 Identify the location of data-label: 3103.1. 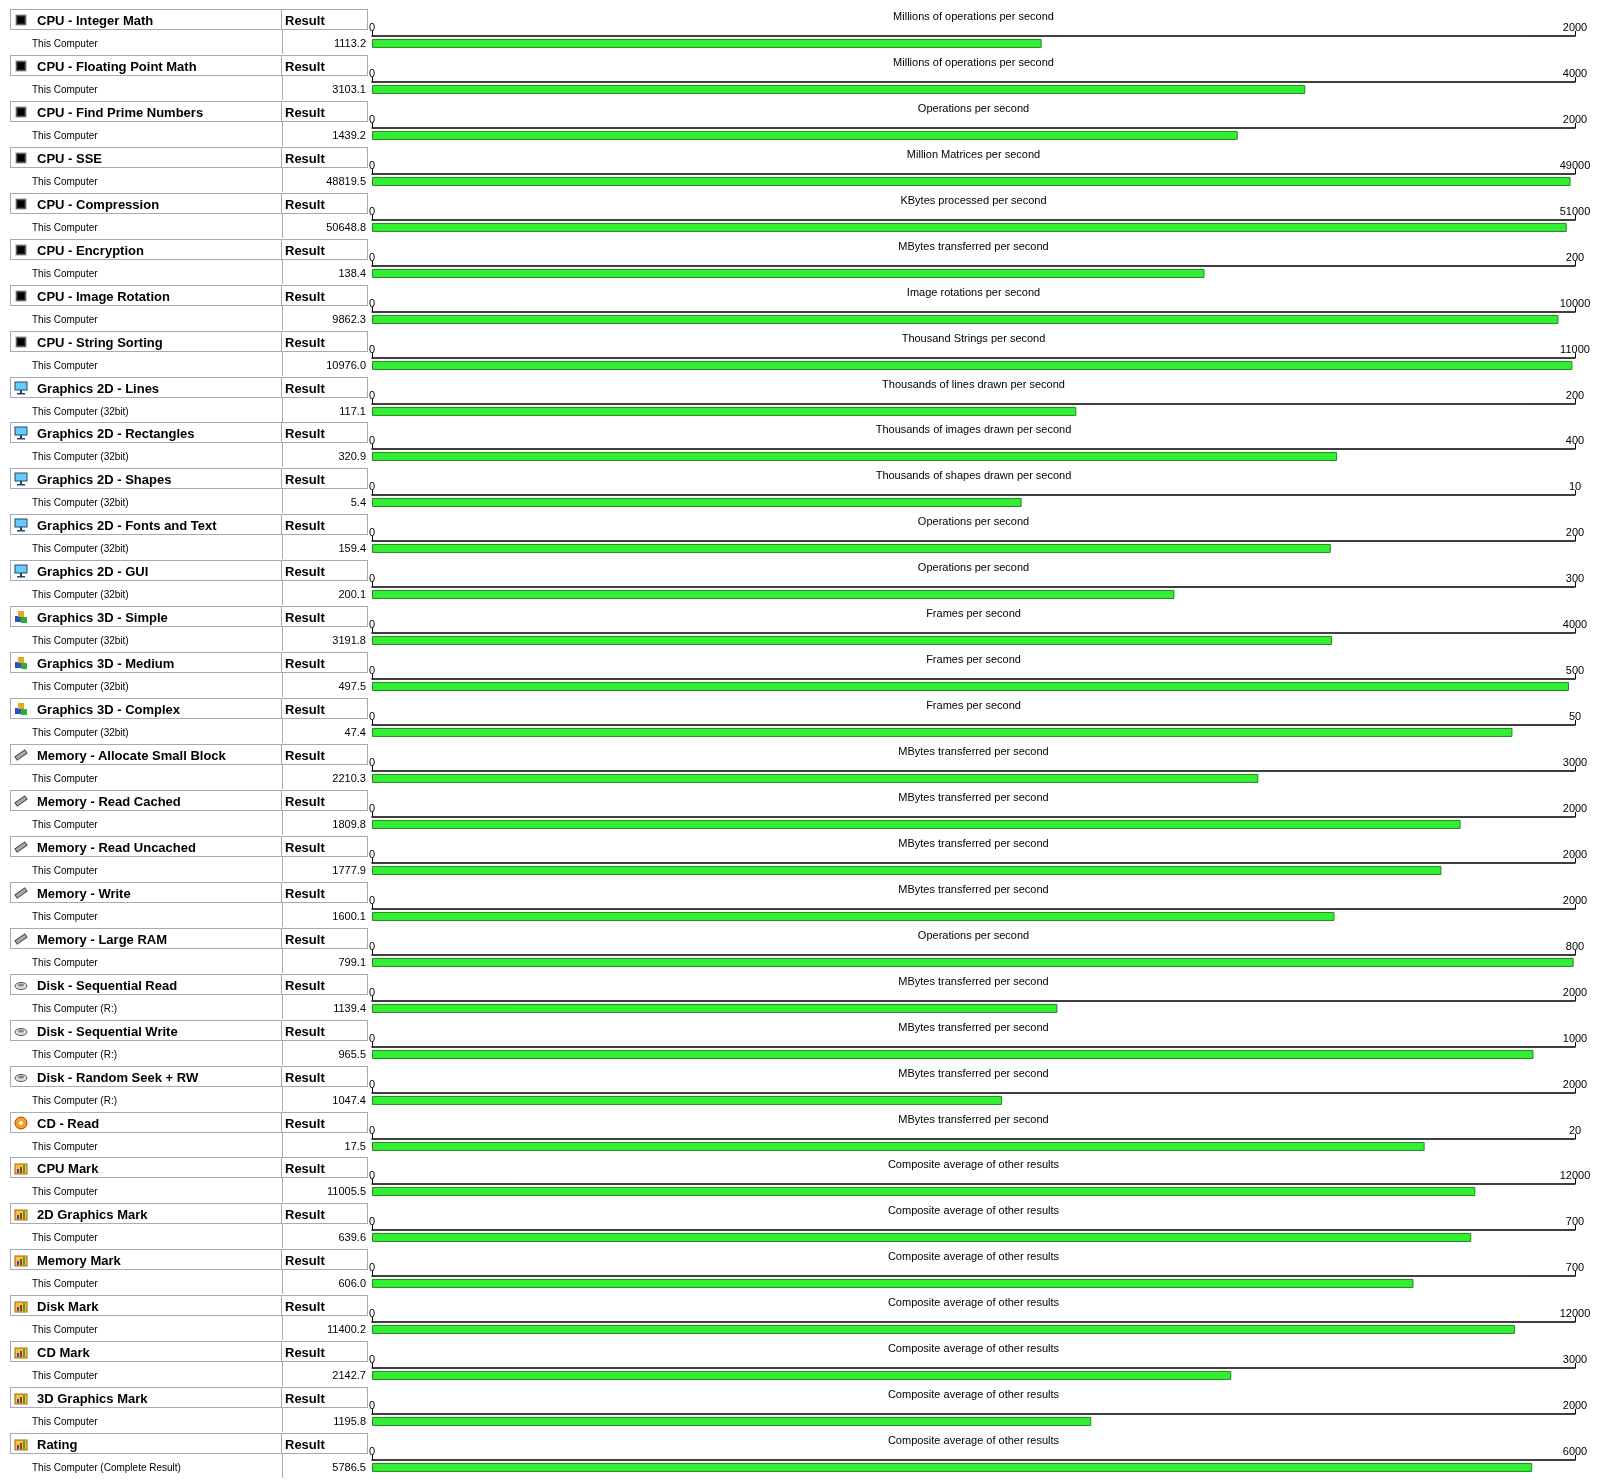
(349, 89).